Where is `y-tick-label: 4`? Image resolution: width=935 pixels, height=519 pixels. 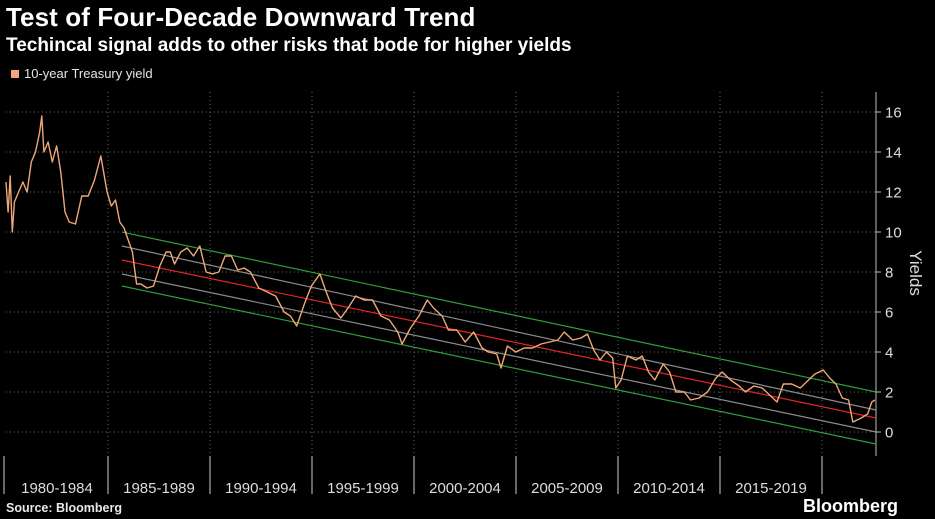 y-tick-label: 4 is located at coordinates (889, 353).